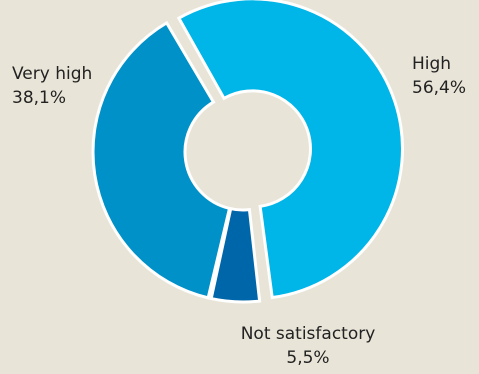 This screenshot has width=479, height=374. Describe the element at coordinates (308, 346) in the screenshot. I see `slice-label-not-satisfactory: Not satisfactory 5,5%` at that location.